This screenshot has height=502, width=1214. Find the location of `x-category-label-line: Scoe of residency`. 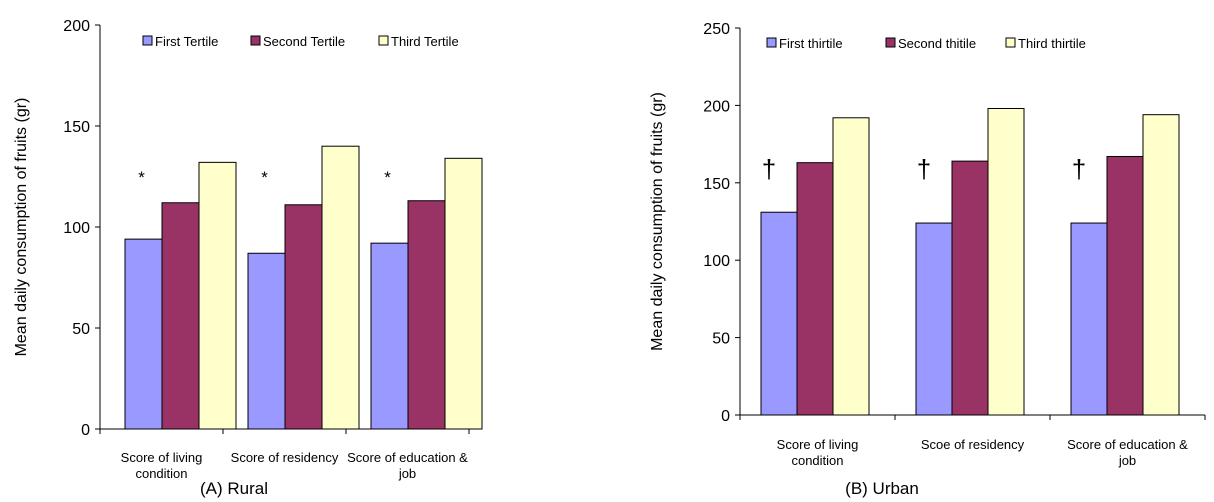

x-category-label-line: Scoe of residency is located at coordinates (973, 444).